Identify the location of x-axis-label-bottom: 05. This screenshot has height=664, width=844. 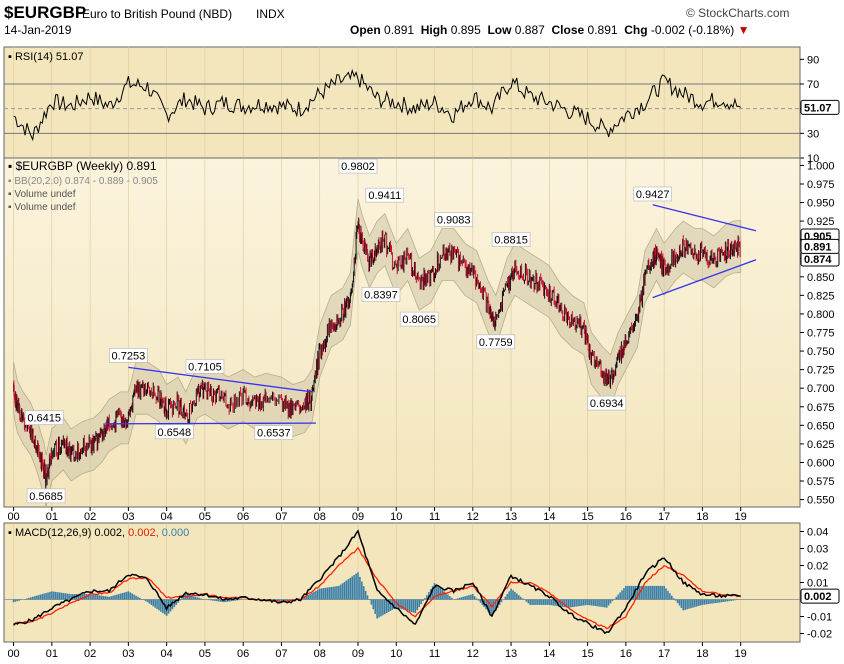
(205, 654).